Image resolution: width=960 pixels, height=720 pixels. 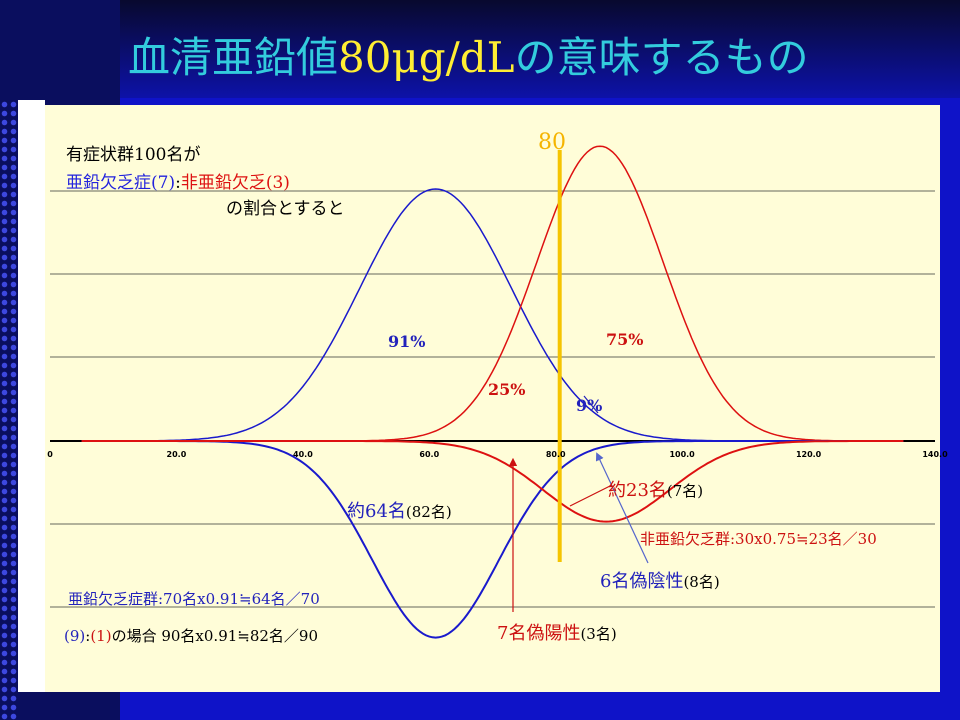 What do you see at coordinates (809, 454) in the screenshot?
I see `x-tick-label-6: 120.0` at bounding box center [809, 454].